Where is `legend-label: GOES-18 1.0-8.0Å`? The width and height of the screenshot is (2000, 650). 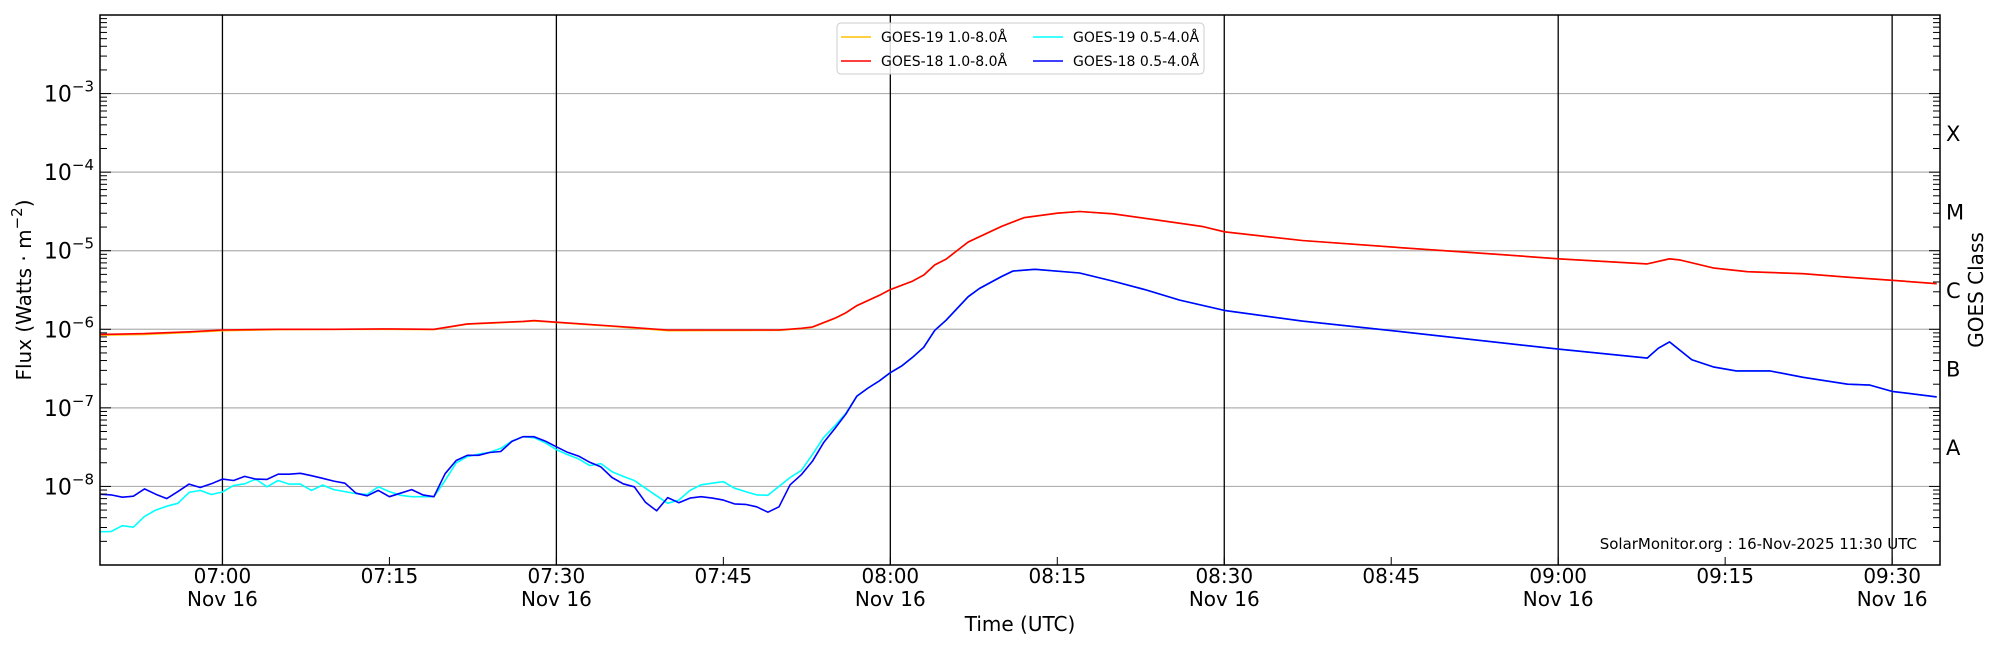
legend-label: GOES-18 1.0-8.0Å is located at coordinates (944, 61).